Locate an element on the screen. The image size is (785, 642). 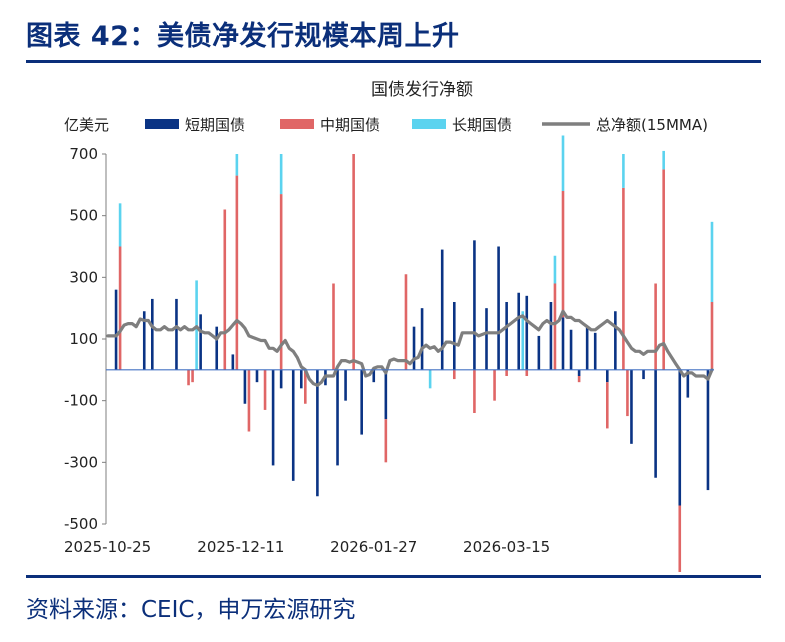
y-tick-label: 700 is located at coordinates (83, 154).